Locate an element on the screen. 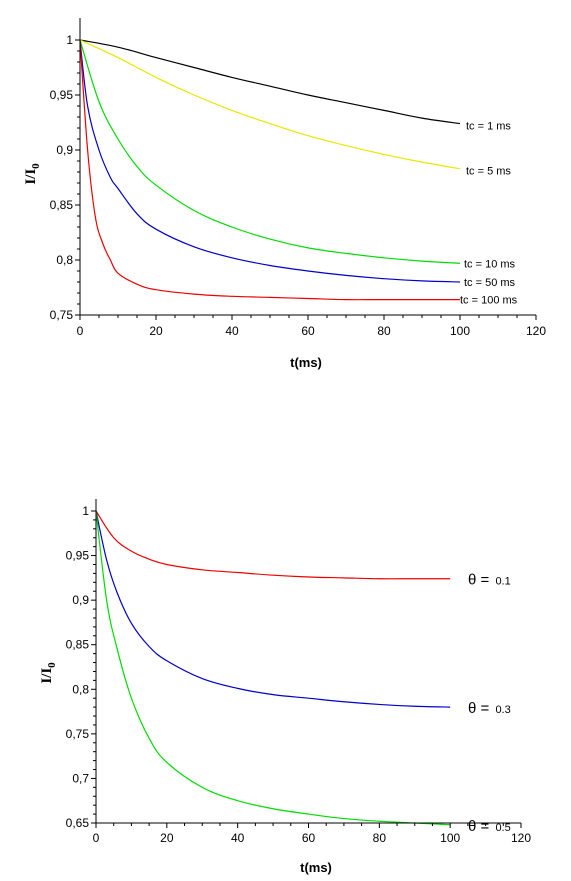 The height and width of the screenshot is (881, 571). series-label-c2-1: θ = 0.3 is located at coordinates (489, 708).